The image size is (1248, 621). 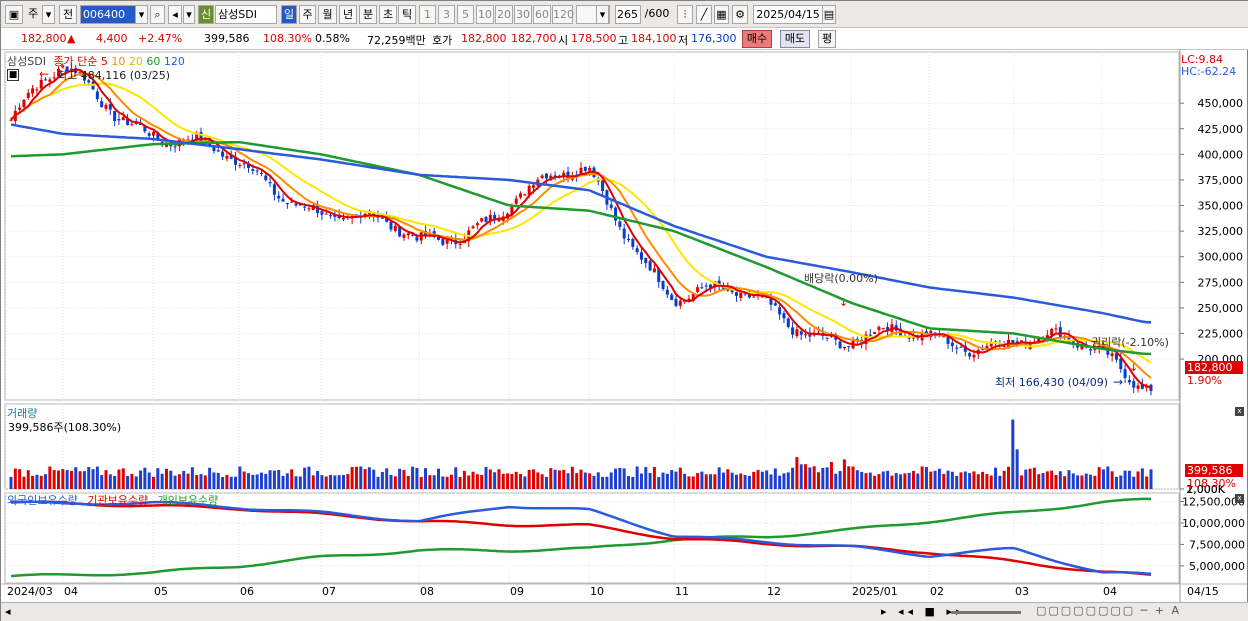 I want to click on tab-period-year: 년, so click(x=348, y=14).